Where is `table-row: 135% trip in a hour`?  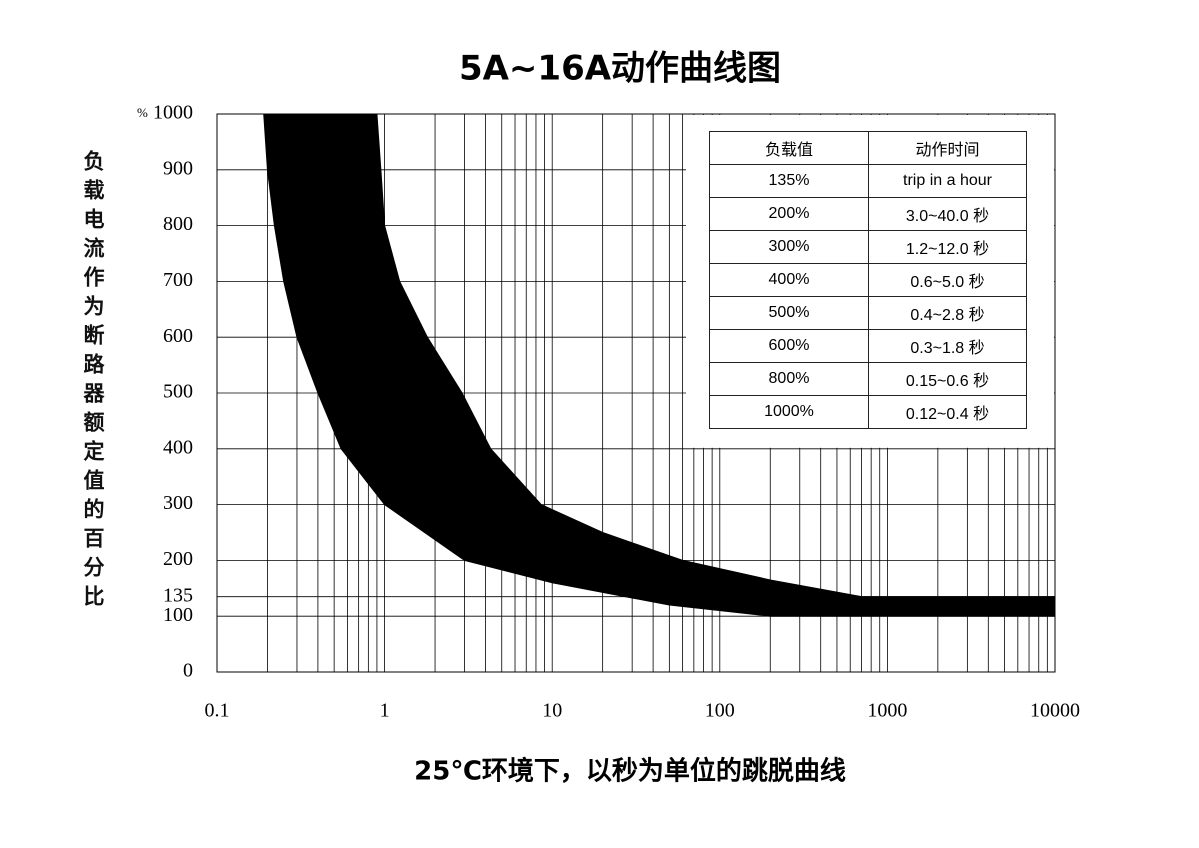 table-row: 135% trip in a hour is located at coordinates (868, 181).